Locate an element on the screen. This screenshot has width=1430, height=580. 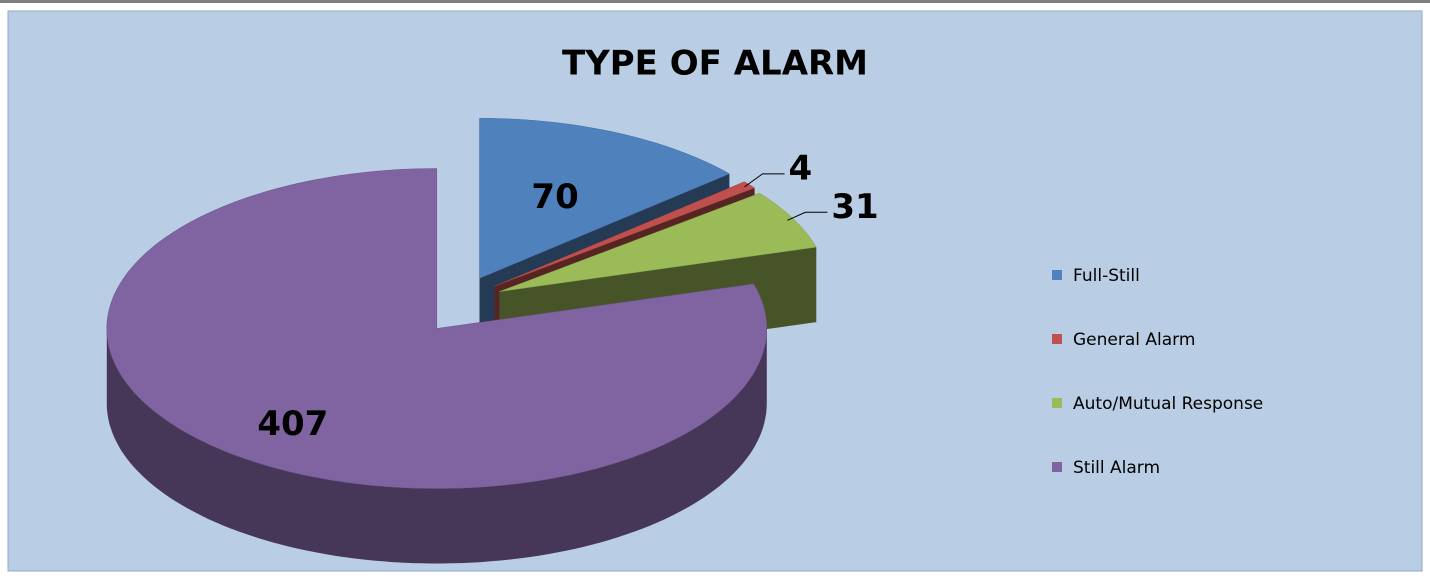
chart-title: TYPE OF ALARM is located at coordinates (715, 64).